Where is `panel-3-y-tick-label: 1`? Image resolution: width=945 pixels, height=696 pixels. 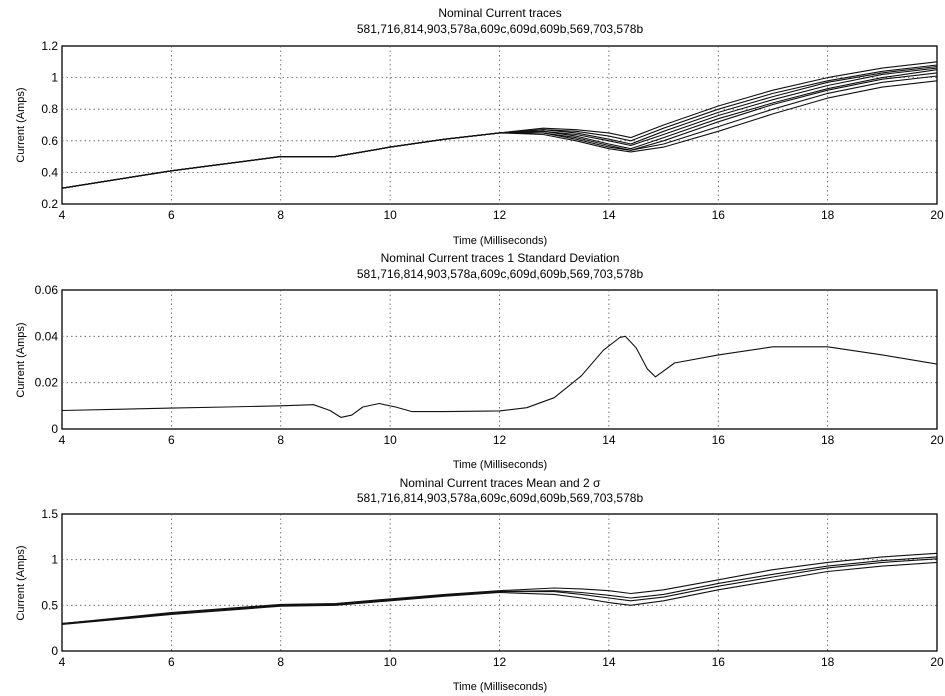
panel-3-y-tick-label: 1 is located at coordinates (54, 560).